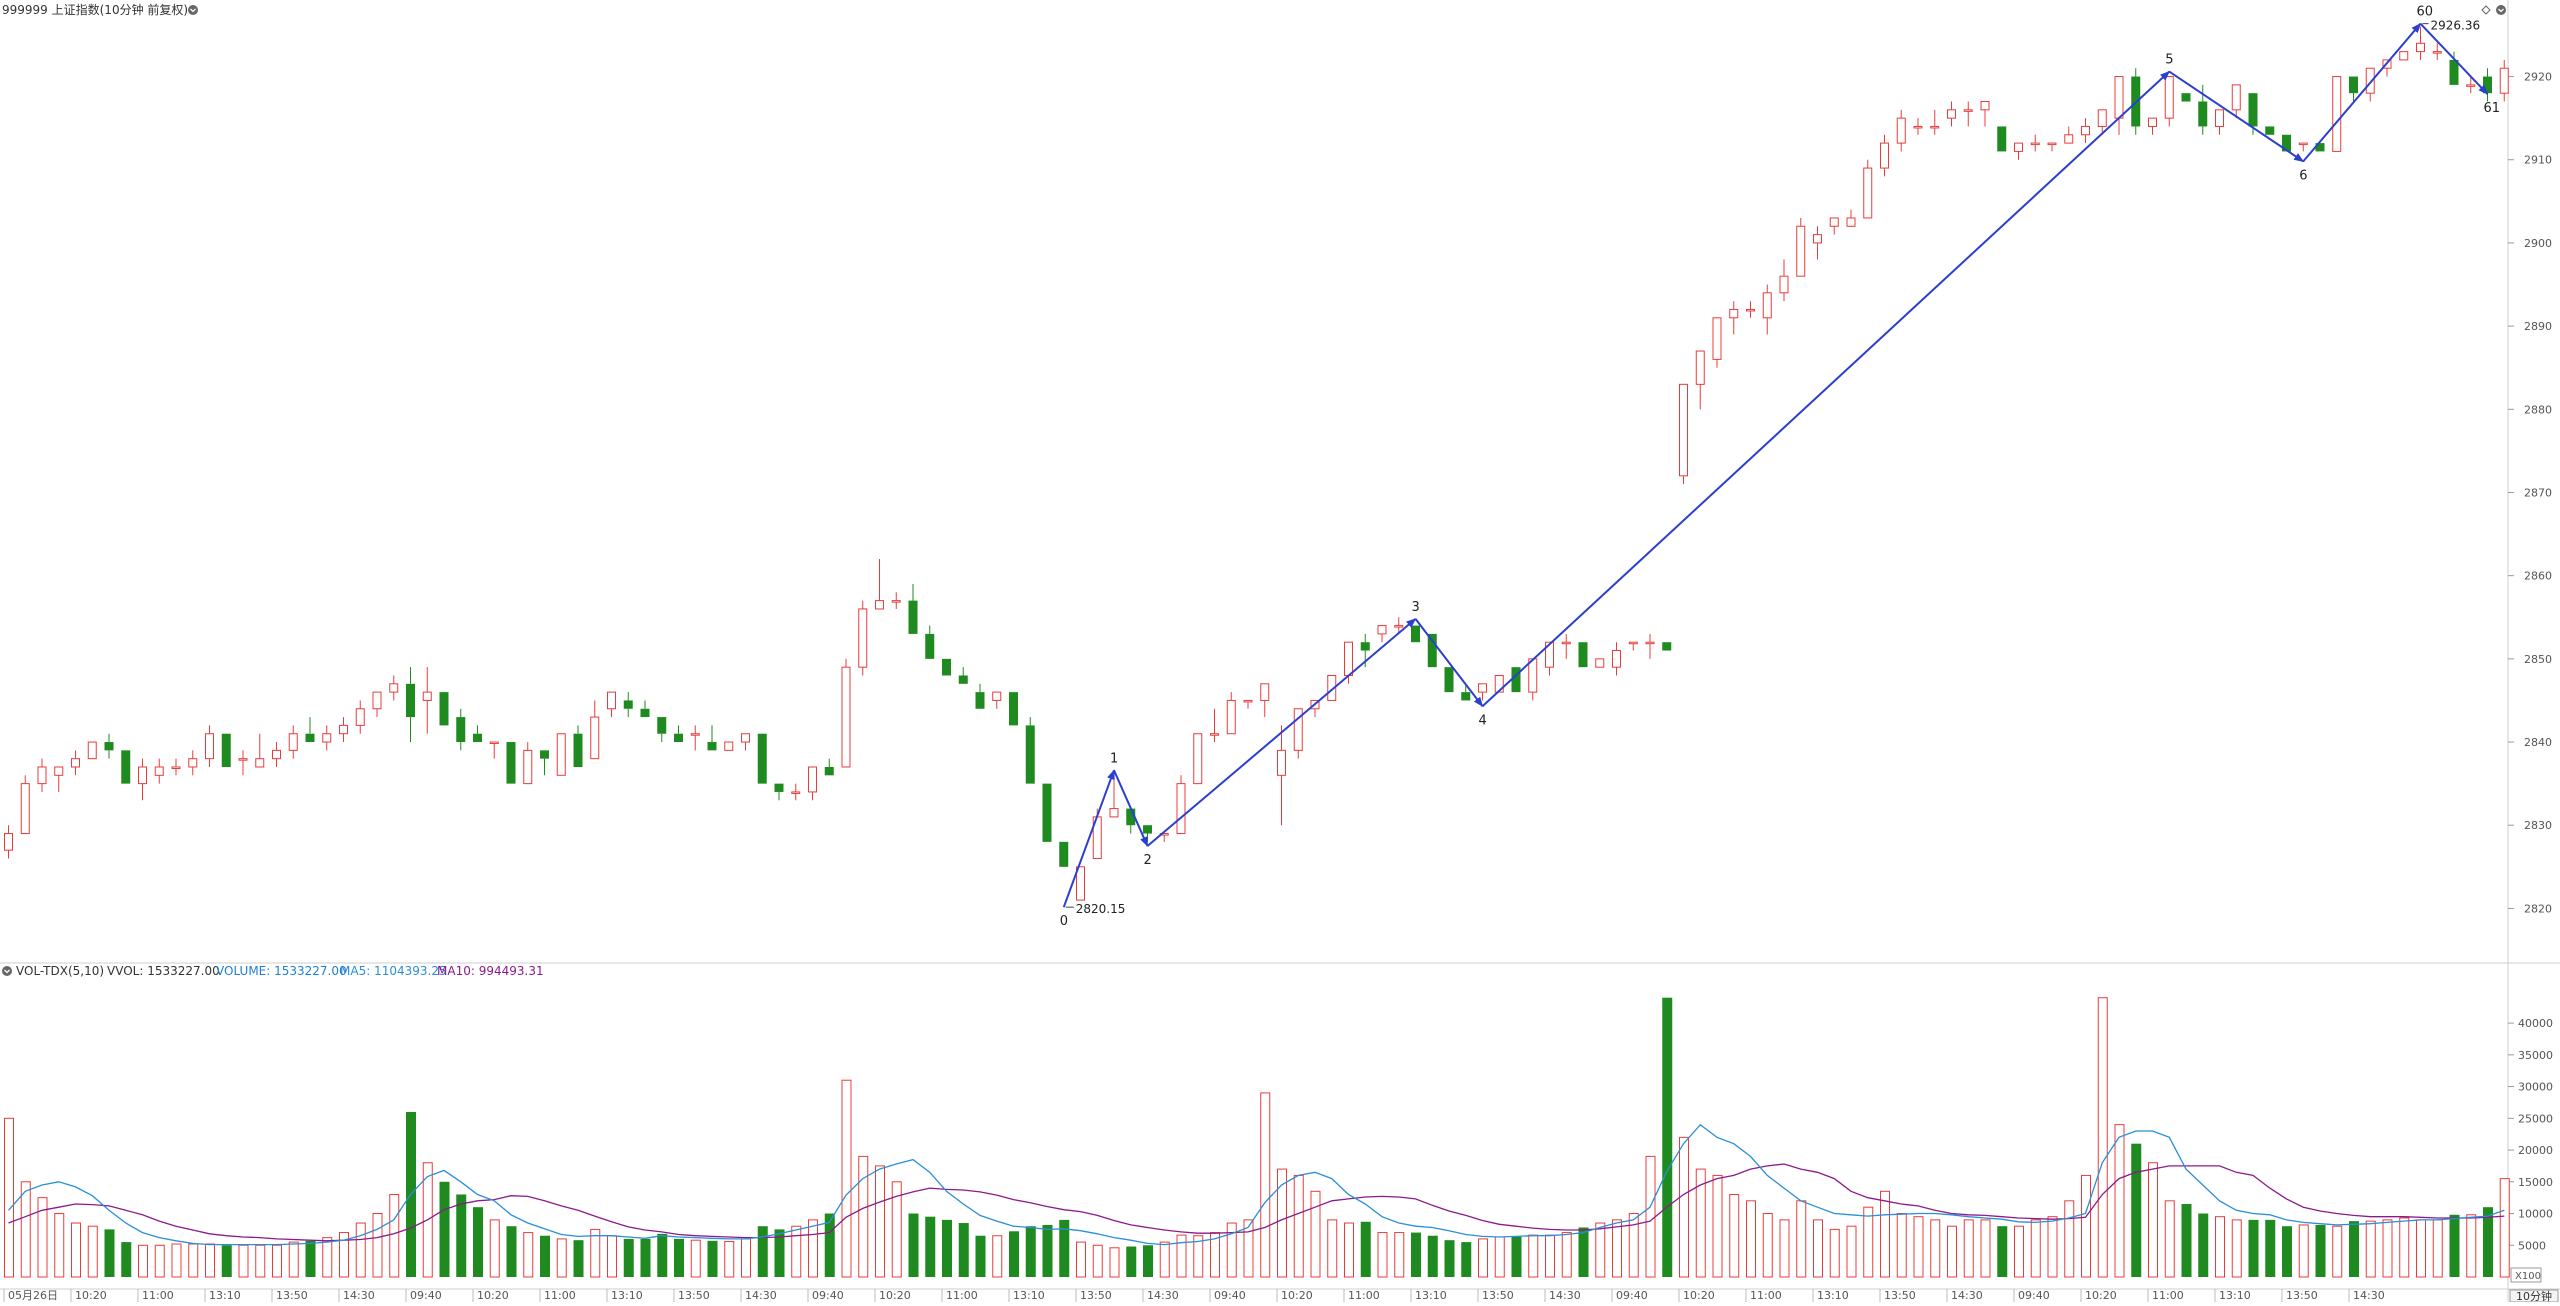 The height and width of the screenshot is (1306, 2560). Describe the element at coordinates (2534, 1296) in the screenshot. I see `period-label-box: 10分钟` at that location.